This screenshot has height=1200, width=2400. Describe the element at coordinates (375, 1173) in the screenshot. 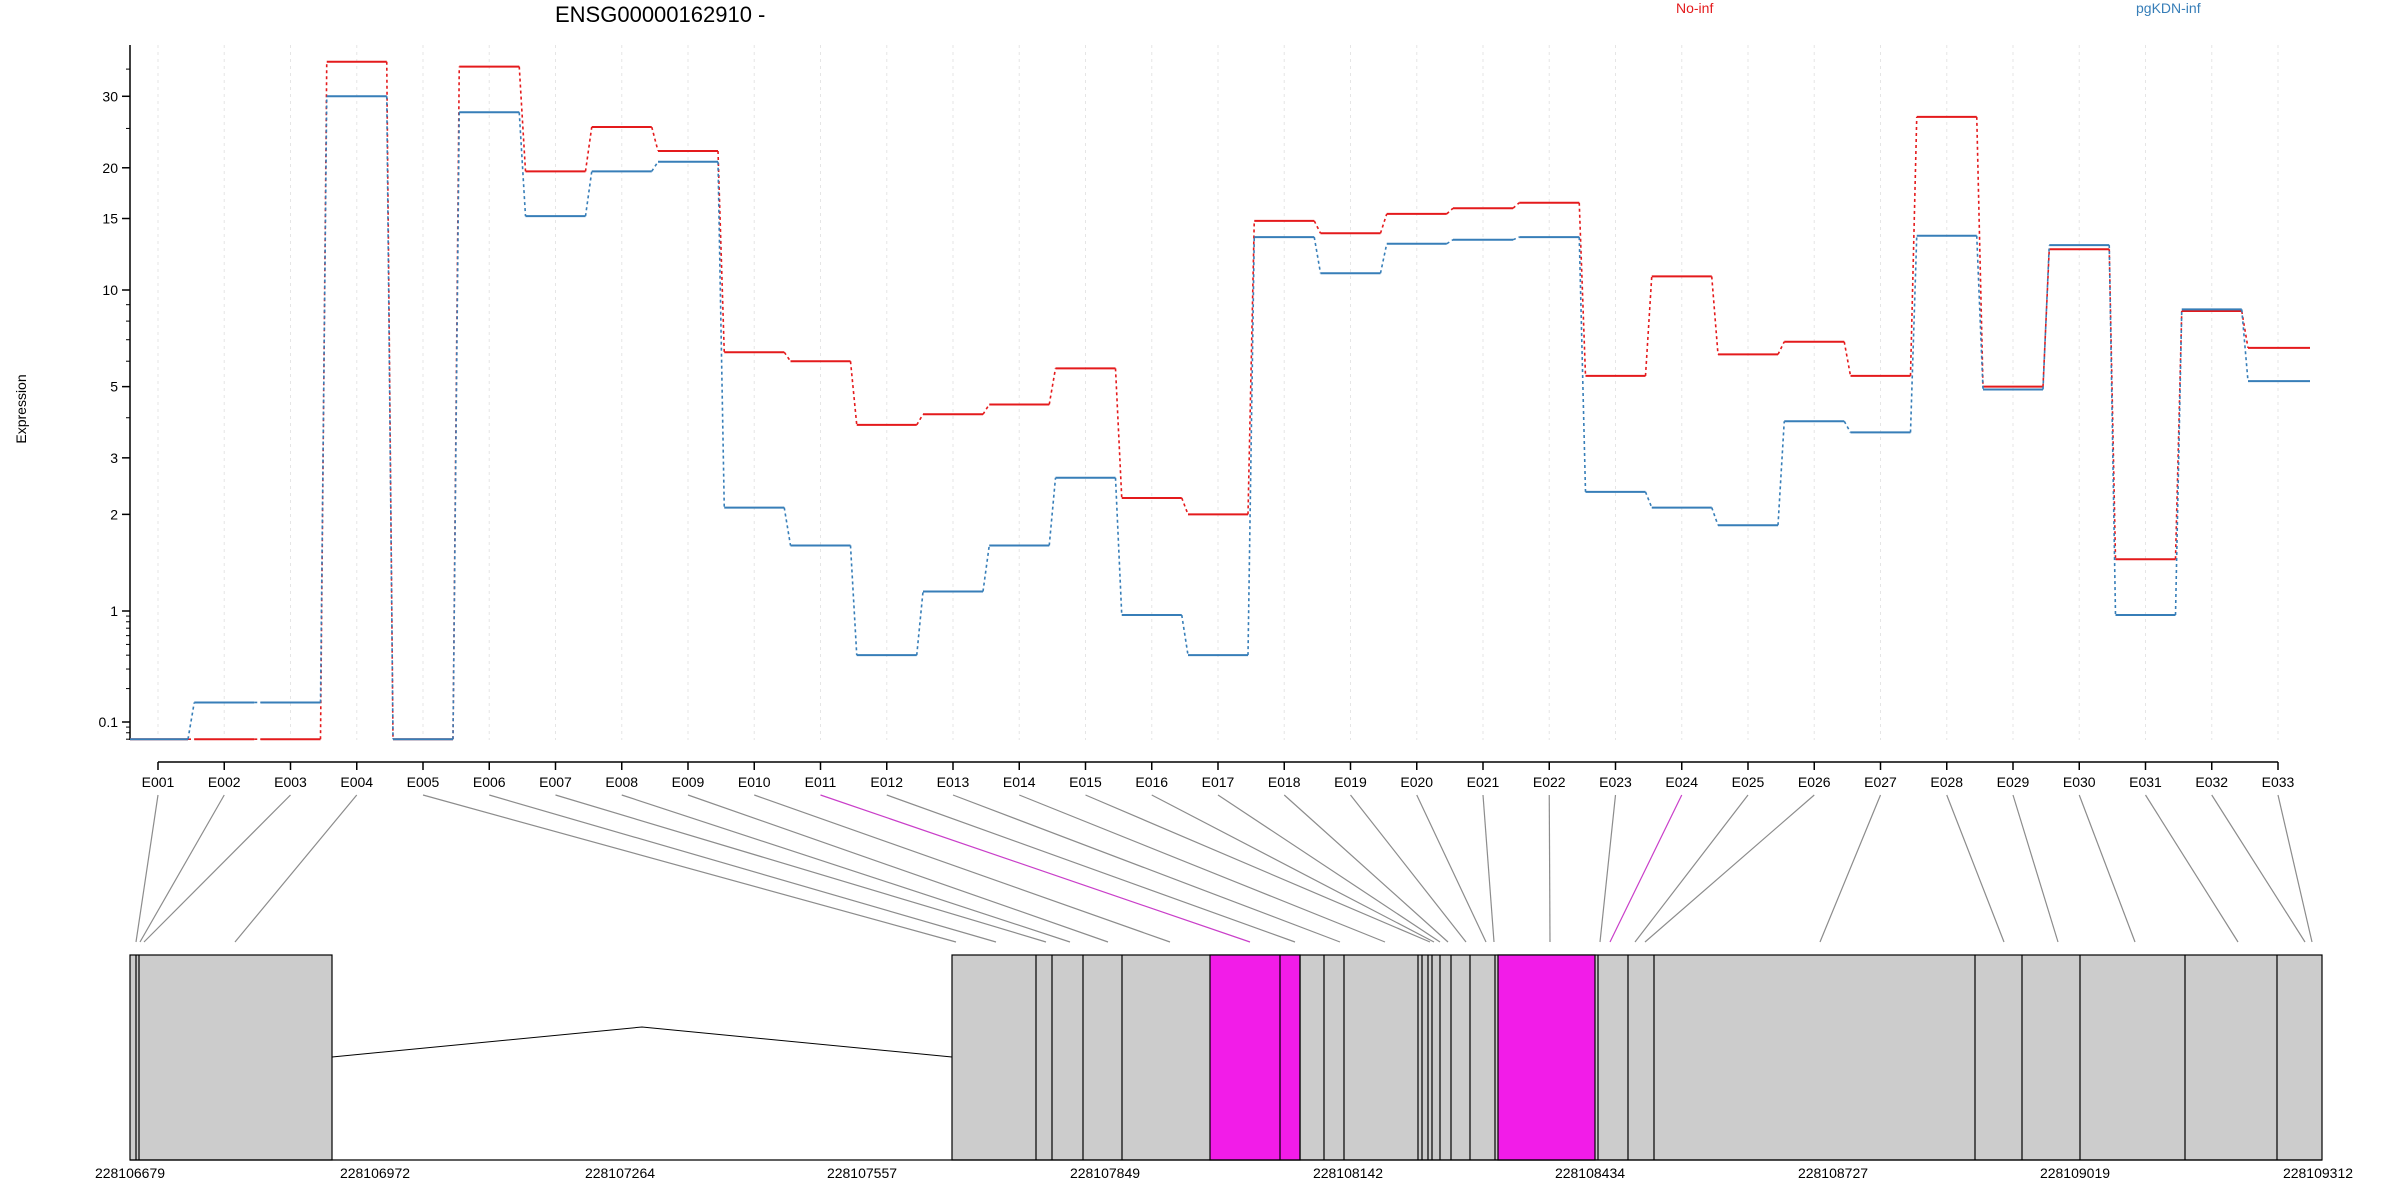

I see `coordinate-label: 228106972` at that location.